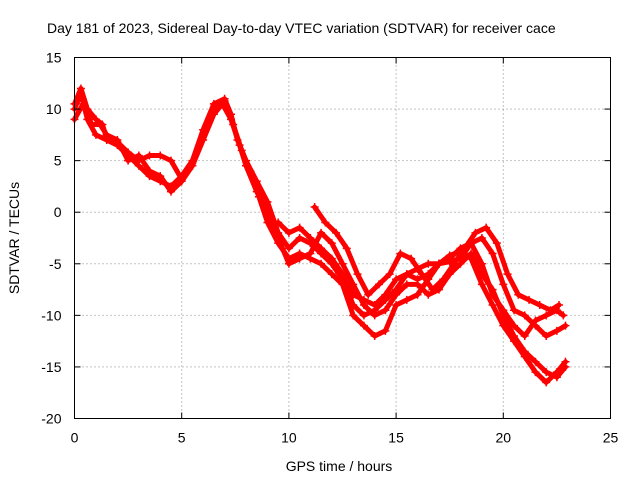 This screenshot has width=640, height=480. Describe the element at coordinates (58, 161) in the screenshot. I see `y-tick-label: 5` at that location.